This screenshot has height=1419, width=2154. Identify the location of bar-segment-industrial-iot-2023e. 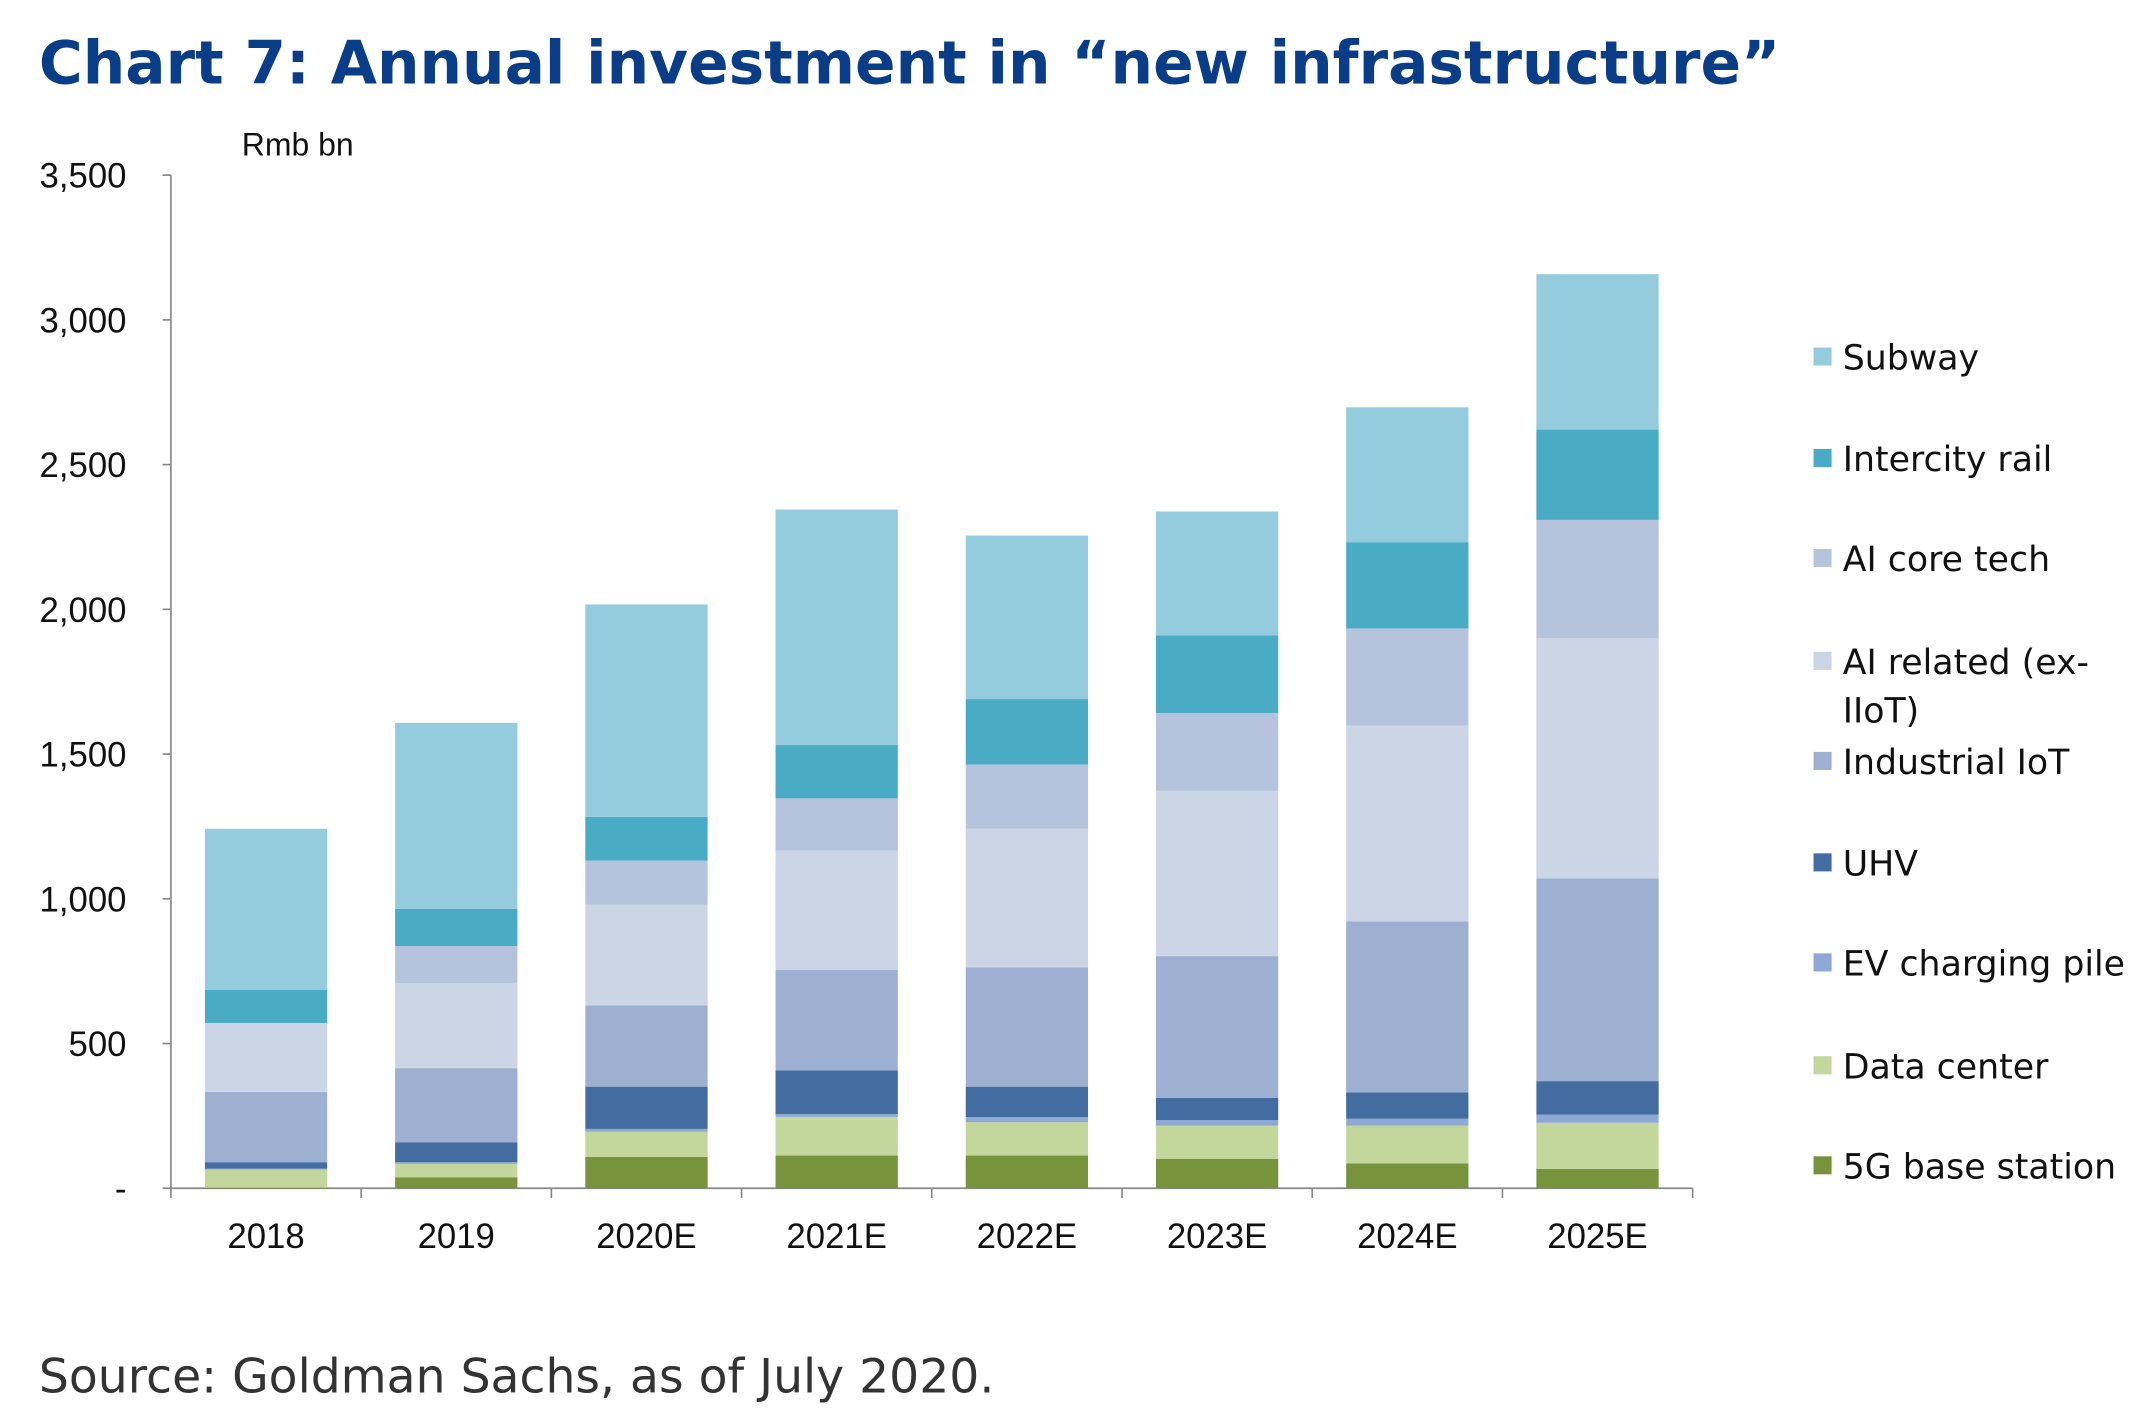
(1217, 1027).